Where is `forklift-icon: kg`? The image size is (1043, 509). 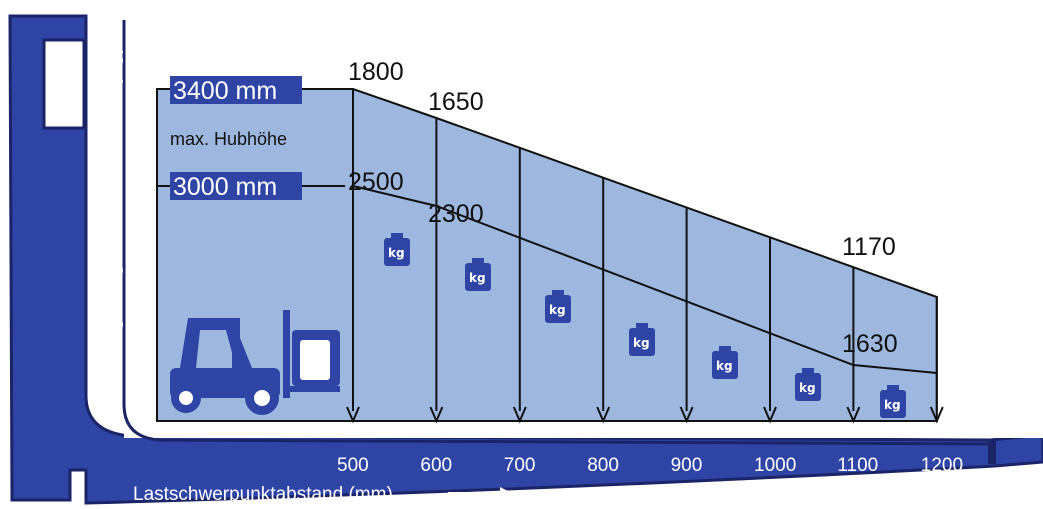
forklift-icon: kg is located at coordinates (255, 362).